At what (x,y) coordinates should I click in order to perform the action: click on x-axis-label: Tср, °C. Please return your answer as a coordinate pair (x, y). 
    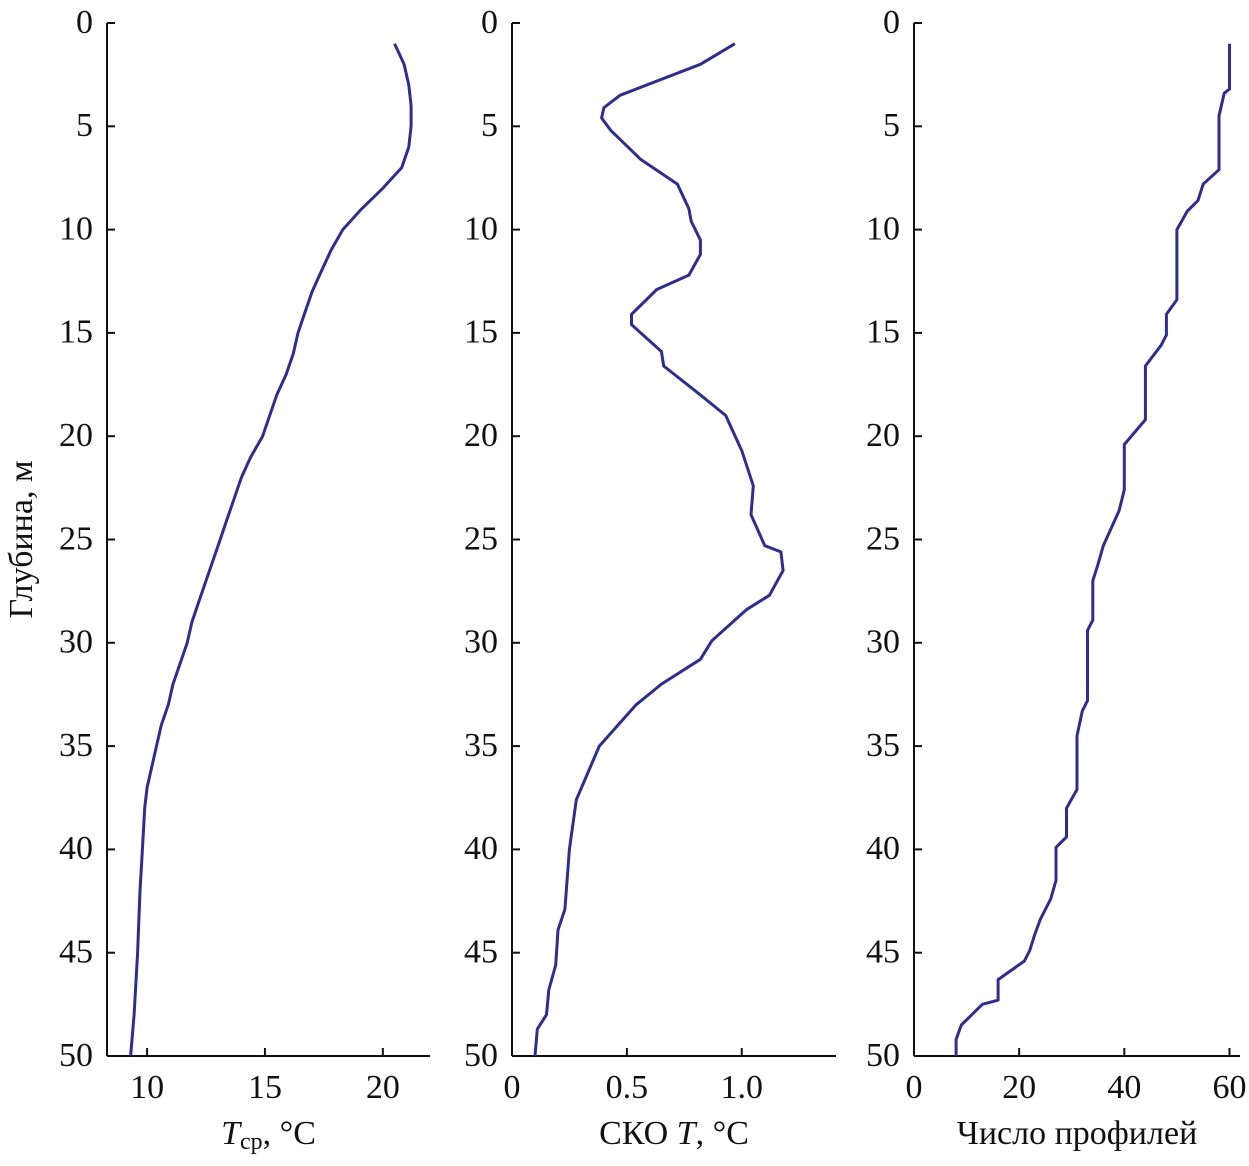
    Looking at the image, I should click on (268, 1135).